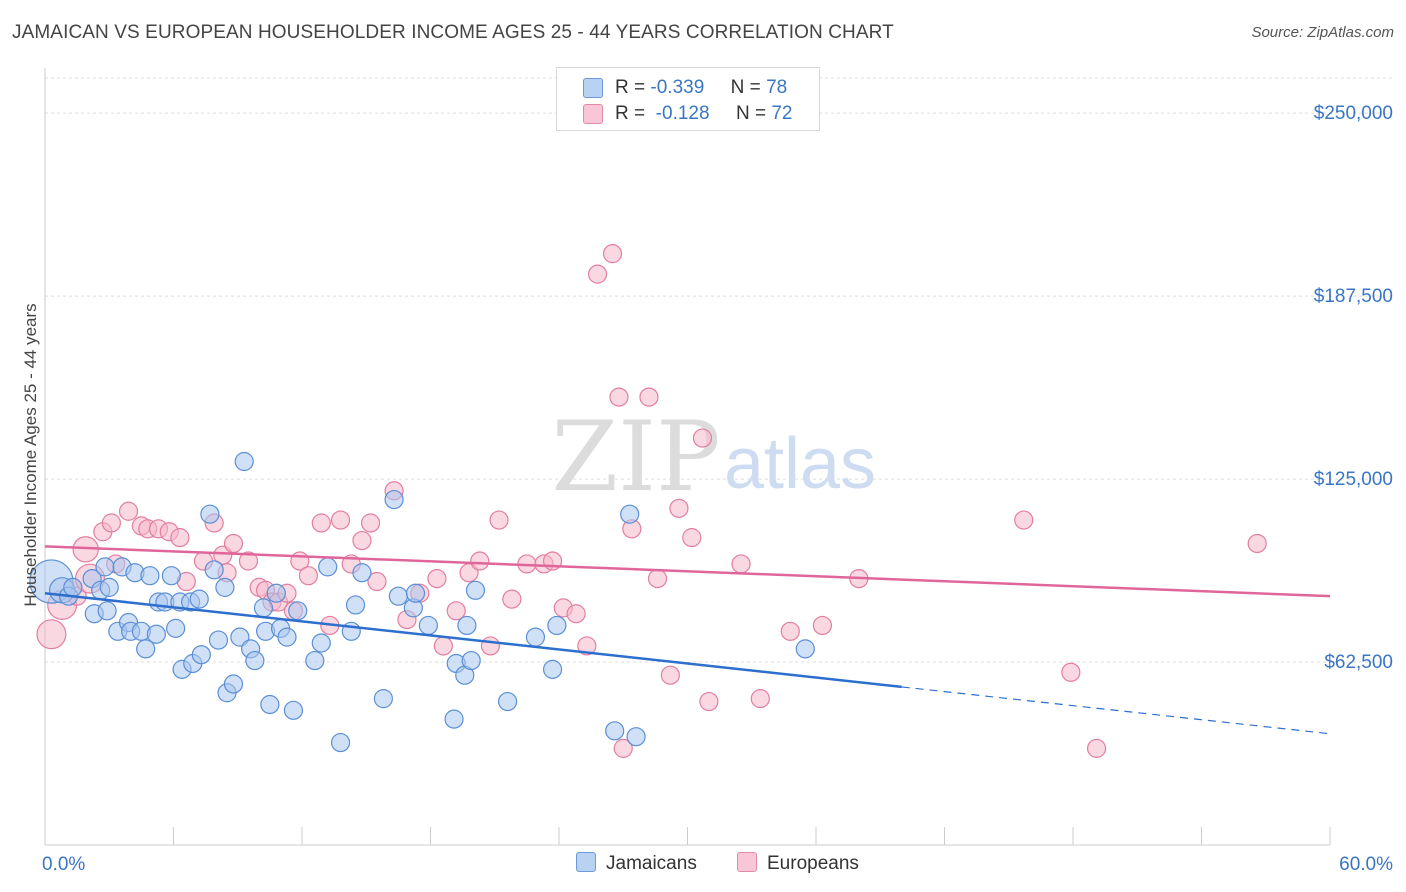 The height and width of the screenshot is (892, 1406). I want to click on x-tick-label-max: 60.0%, so click(1366, 864).